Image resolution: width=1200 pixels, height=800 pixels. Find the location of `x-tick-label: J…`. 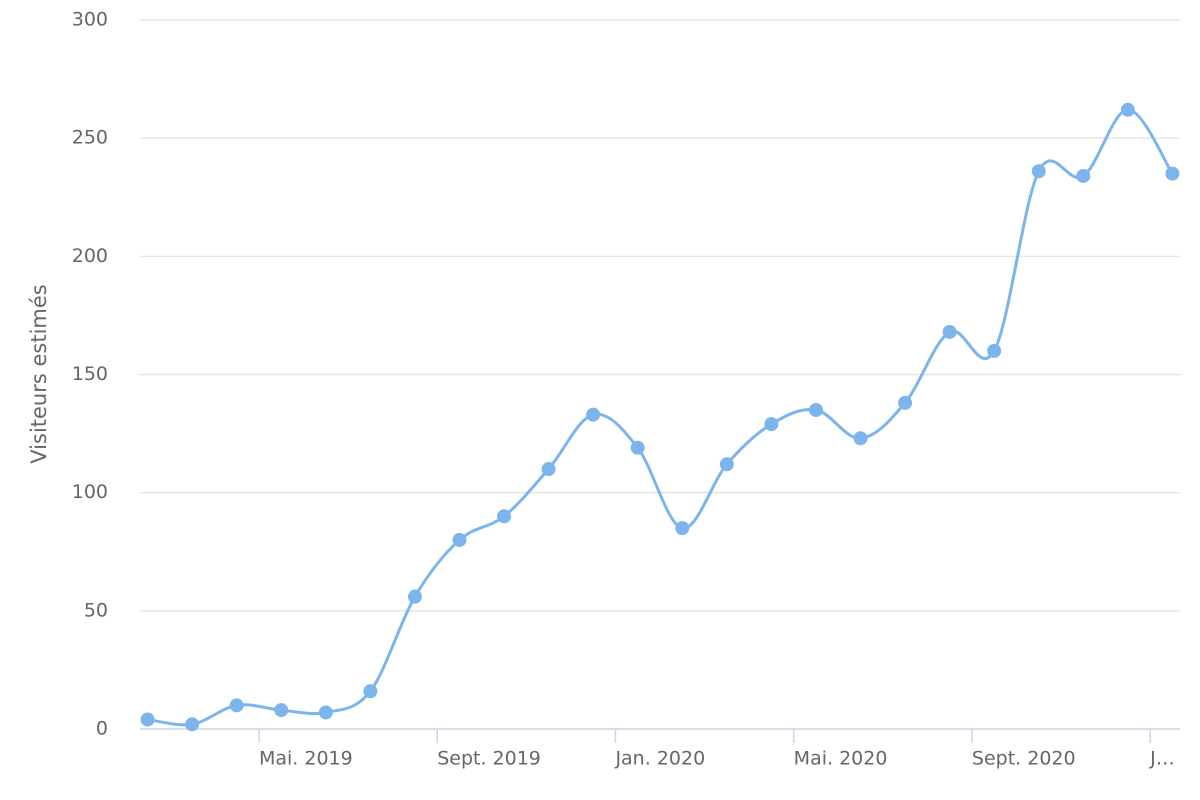

x-tick-label: J… is located at coordinates (1162, 759).